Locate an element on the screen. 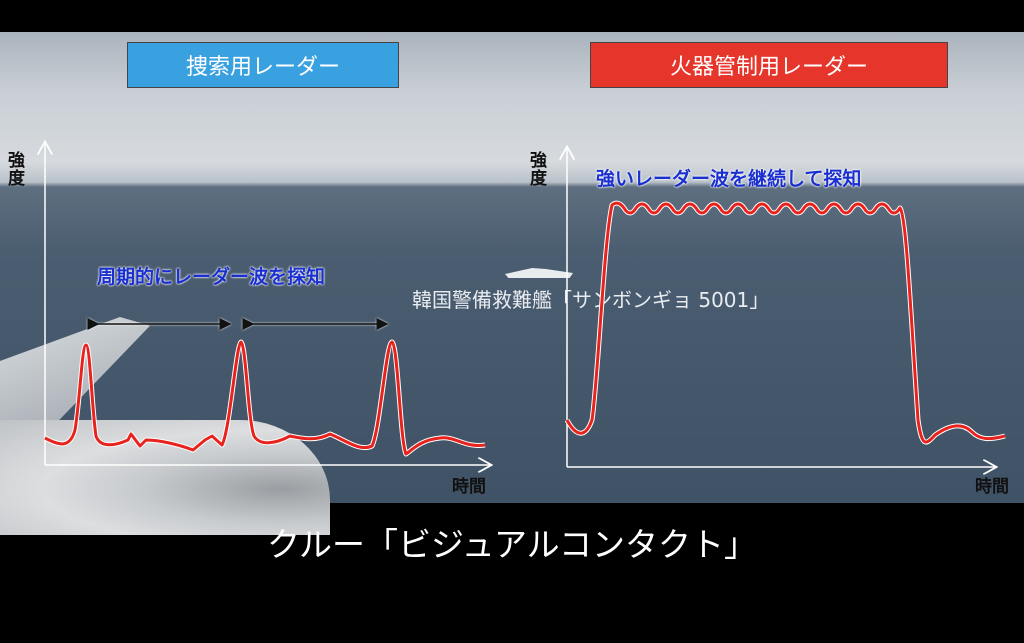 This screenshot has height=643, width=1024. search-radar-signal is located at coordinates (264, 398).